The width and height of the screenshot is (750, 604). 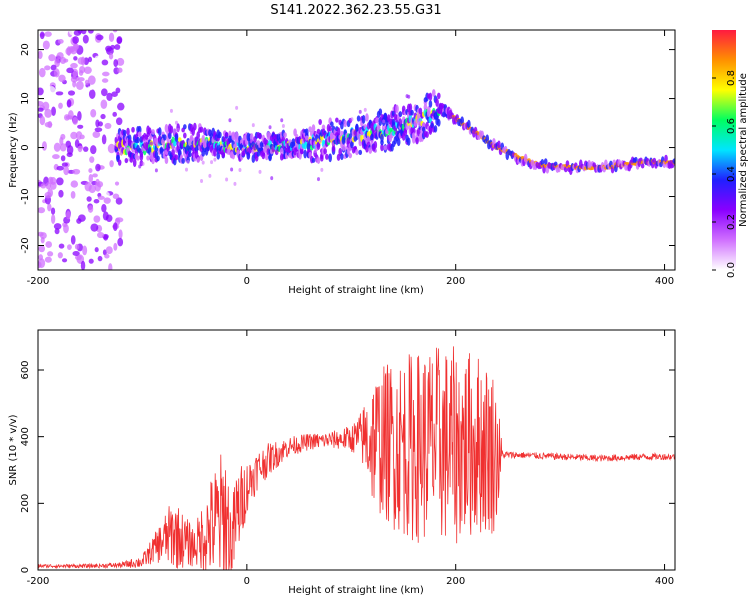 I want to click on y-tick-label: -20, so click(x=25, y=245).